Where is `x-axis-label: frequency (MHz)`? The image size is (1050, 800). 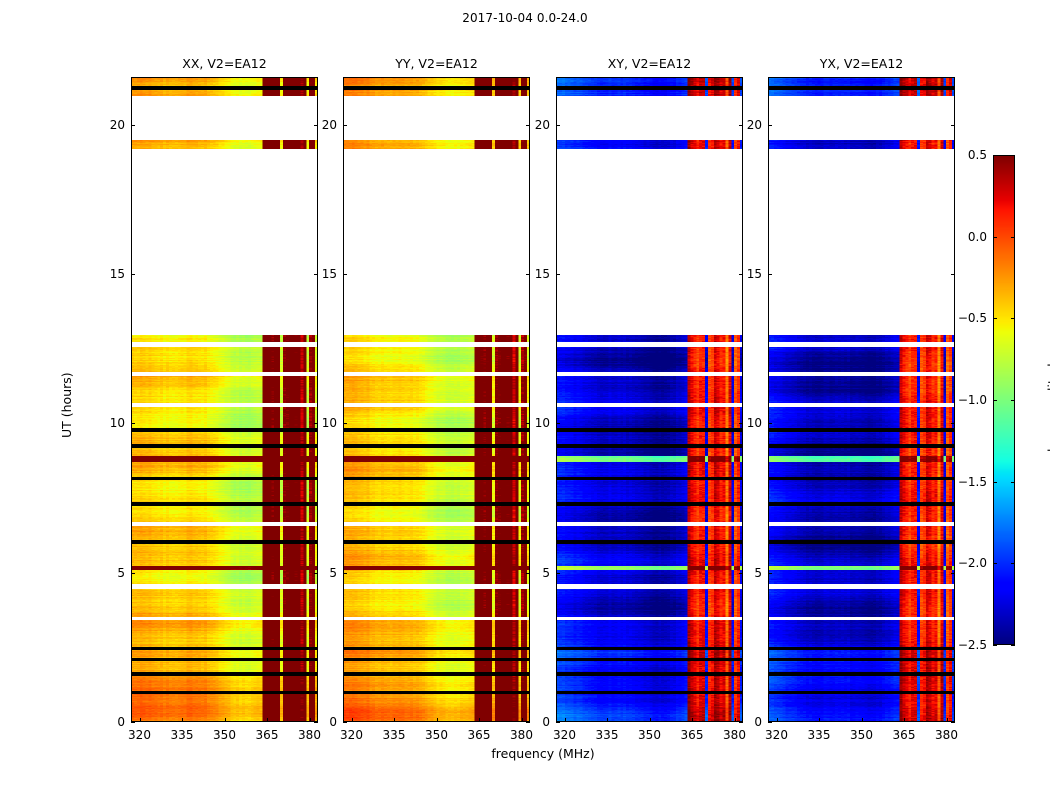
x-axis-label: frequency (MHz) is located at coordinates (543, 753).